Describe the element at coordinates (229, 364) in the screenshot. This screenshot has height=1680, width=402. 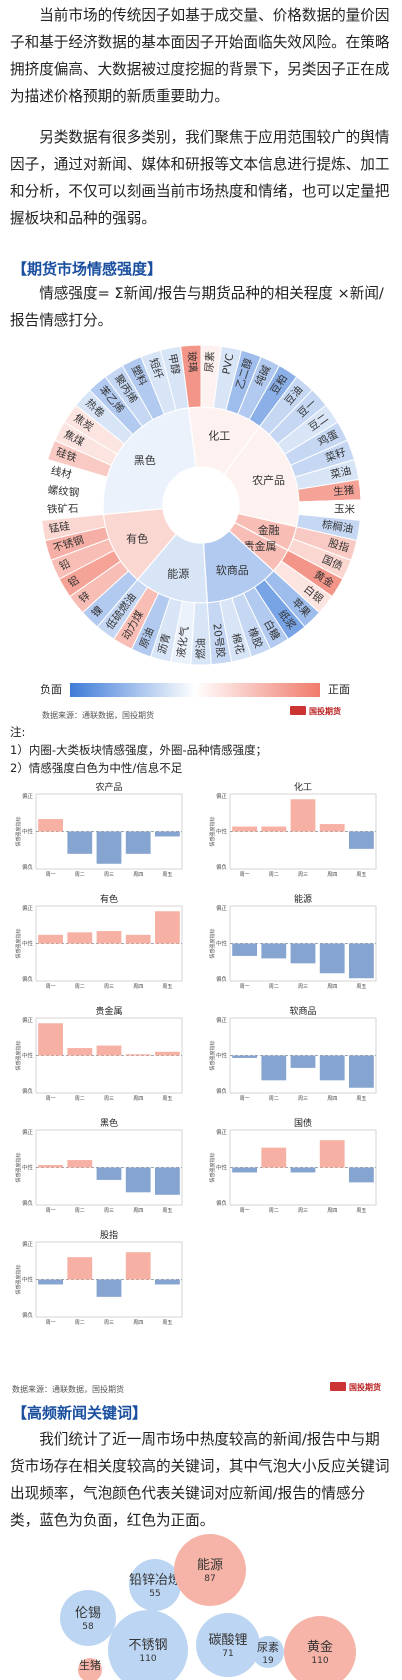
I see `outer-label: PVC` at that location.